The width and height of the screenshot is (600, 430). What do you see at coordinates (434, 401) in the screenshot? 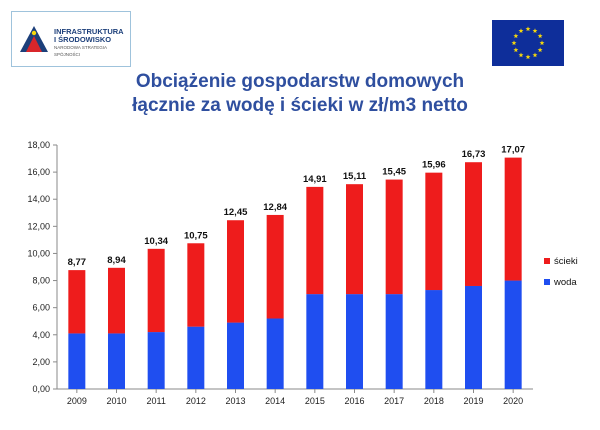
I see `x-tick-label: 2018` at bounding box center [434, 401].